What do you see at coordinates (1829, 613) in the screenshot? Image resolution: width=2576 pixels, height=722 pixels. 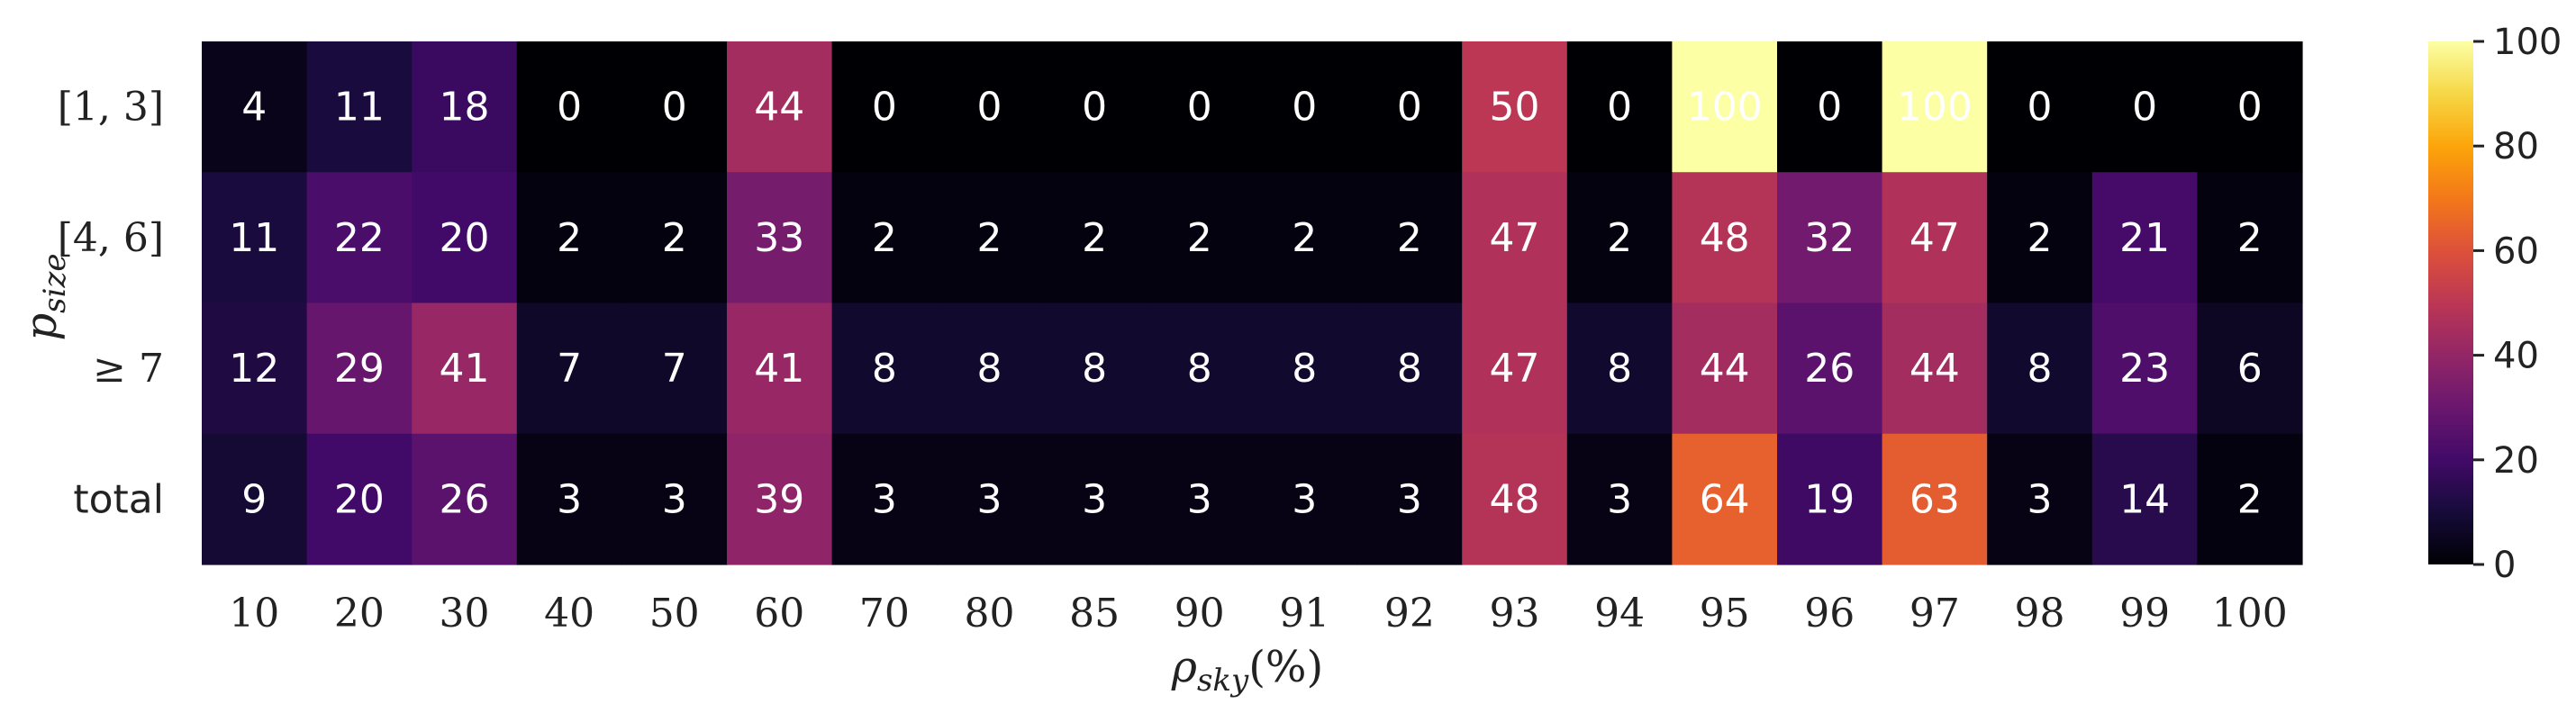 I see `x-tick-label: 96` at bounding box center [1829, 613].